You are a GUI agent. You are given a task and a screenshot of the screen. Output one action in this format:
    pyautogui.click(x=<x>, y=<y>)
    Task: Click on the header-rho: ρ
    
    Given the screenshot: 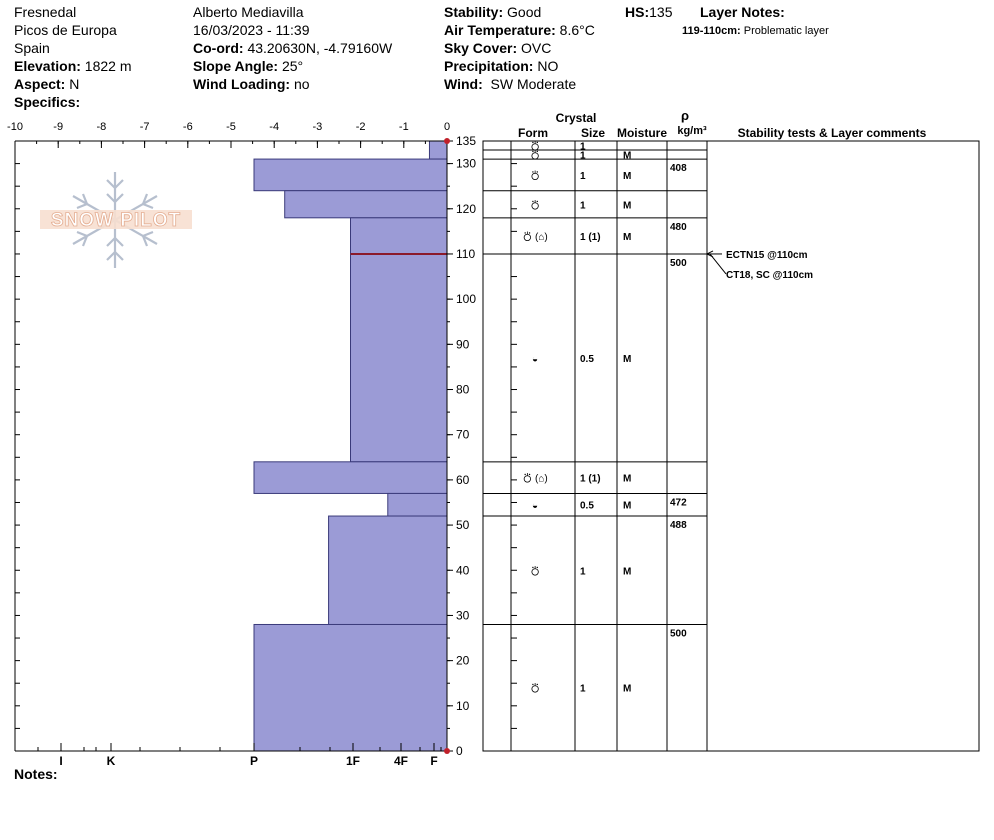 What is the action you would take?
    pyautogui.click(x=685, y=115)
    